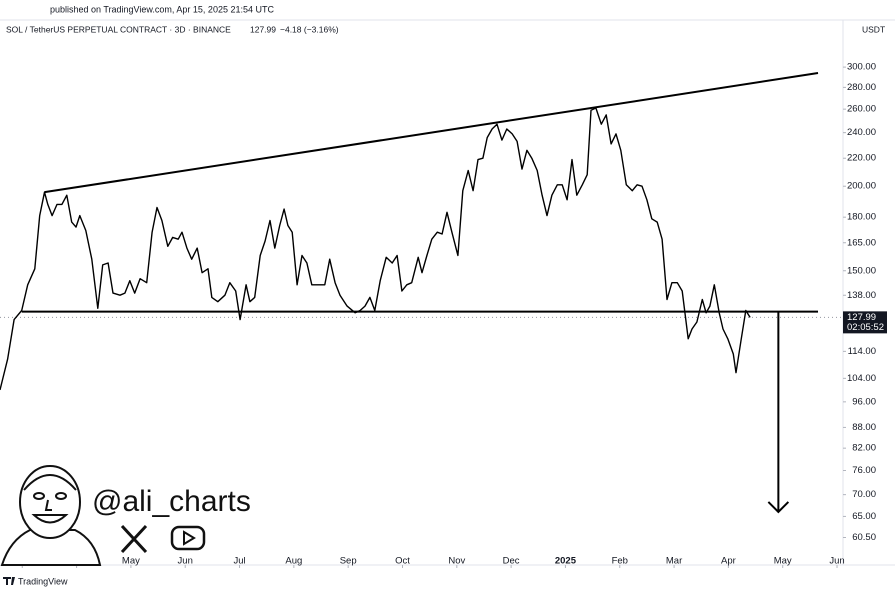 The image size is (895, 593). Describe the element at coordinates (864, 427) in the screenshot. I see `y-tick-label: 88.00` at that location.